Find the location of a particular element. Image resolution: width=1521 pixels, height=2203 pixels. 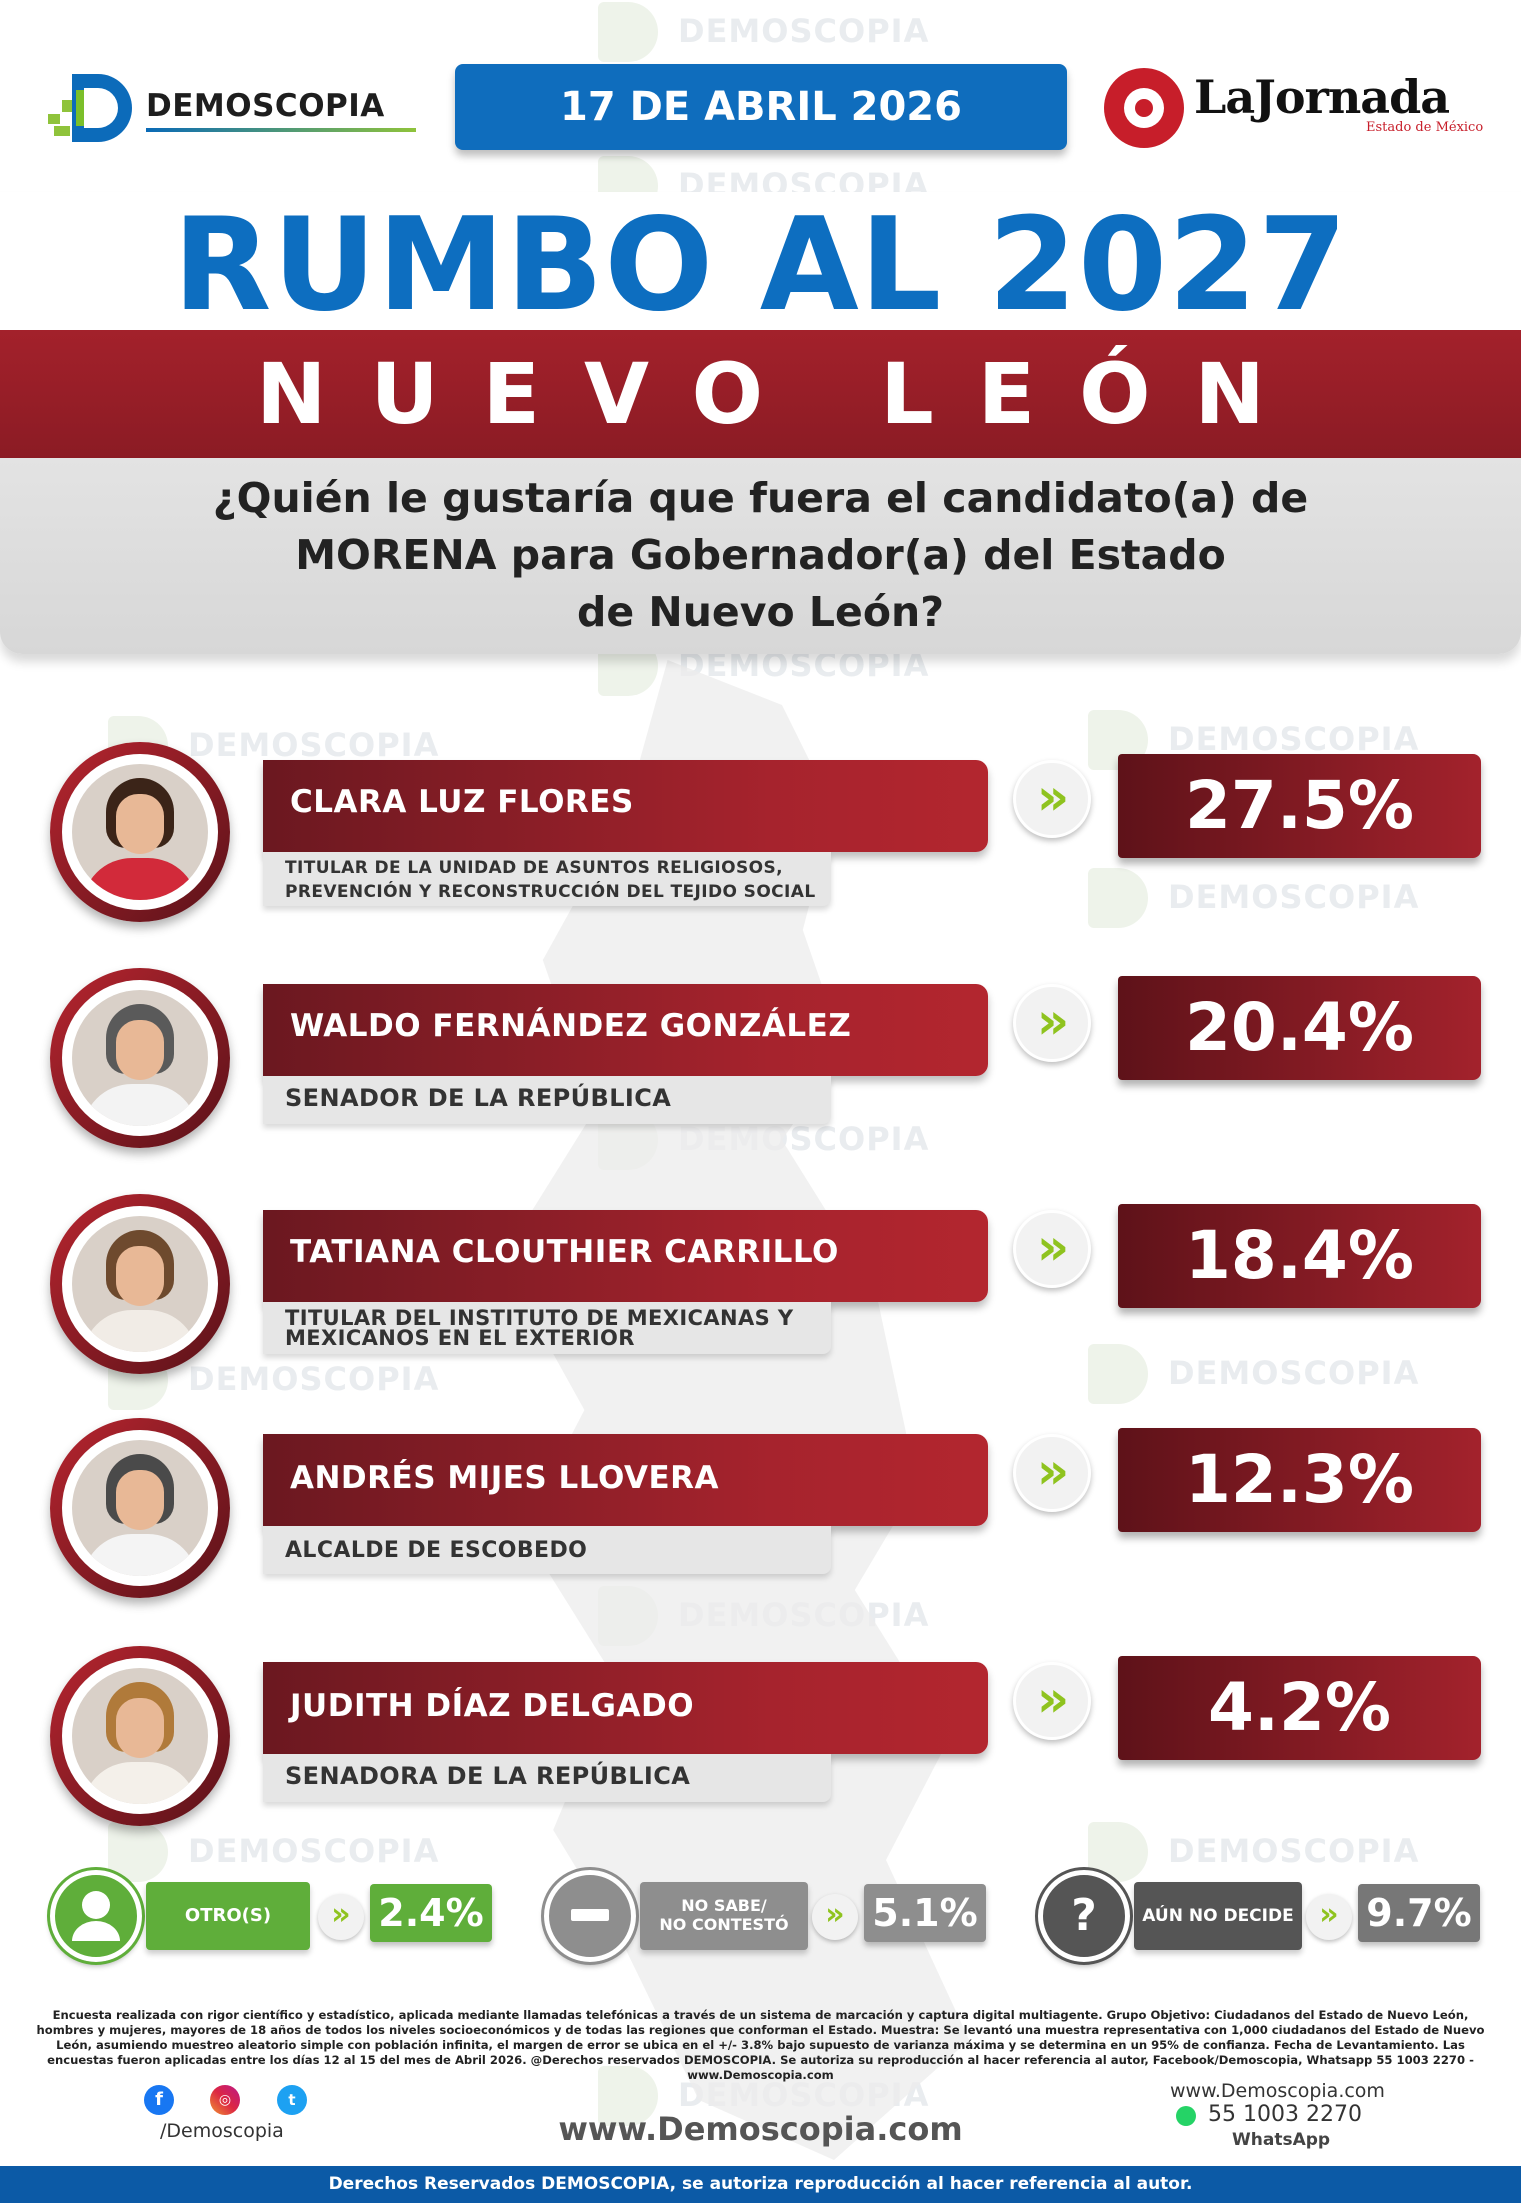

twitter-icon: t is located at coordinates (292, 2100).